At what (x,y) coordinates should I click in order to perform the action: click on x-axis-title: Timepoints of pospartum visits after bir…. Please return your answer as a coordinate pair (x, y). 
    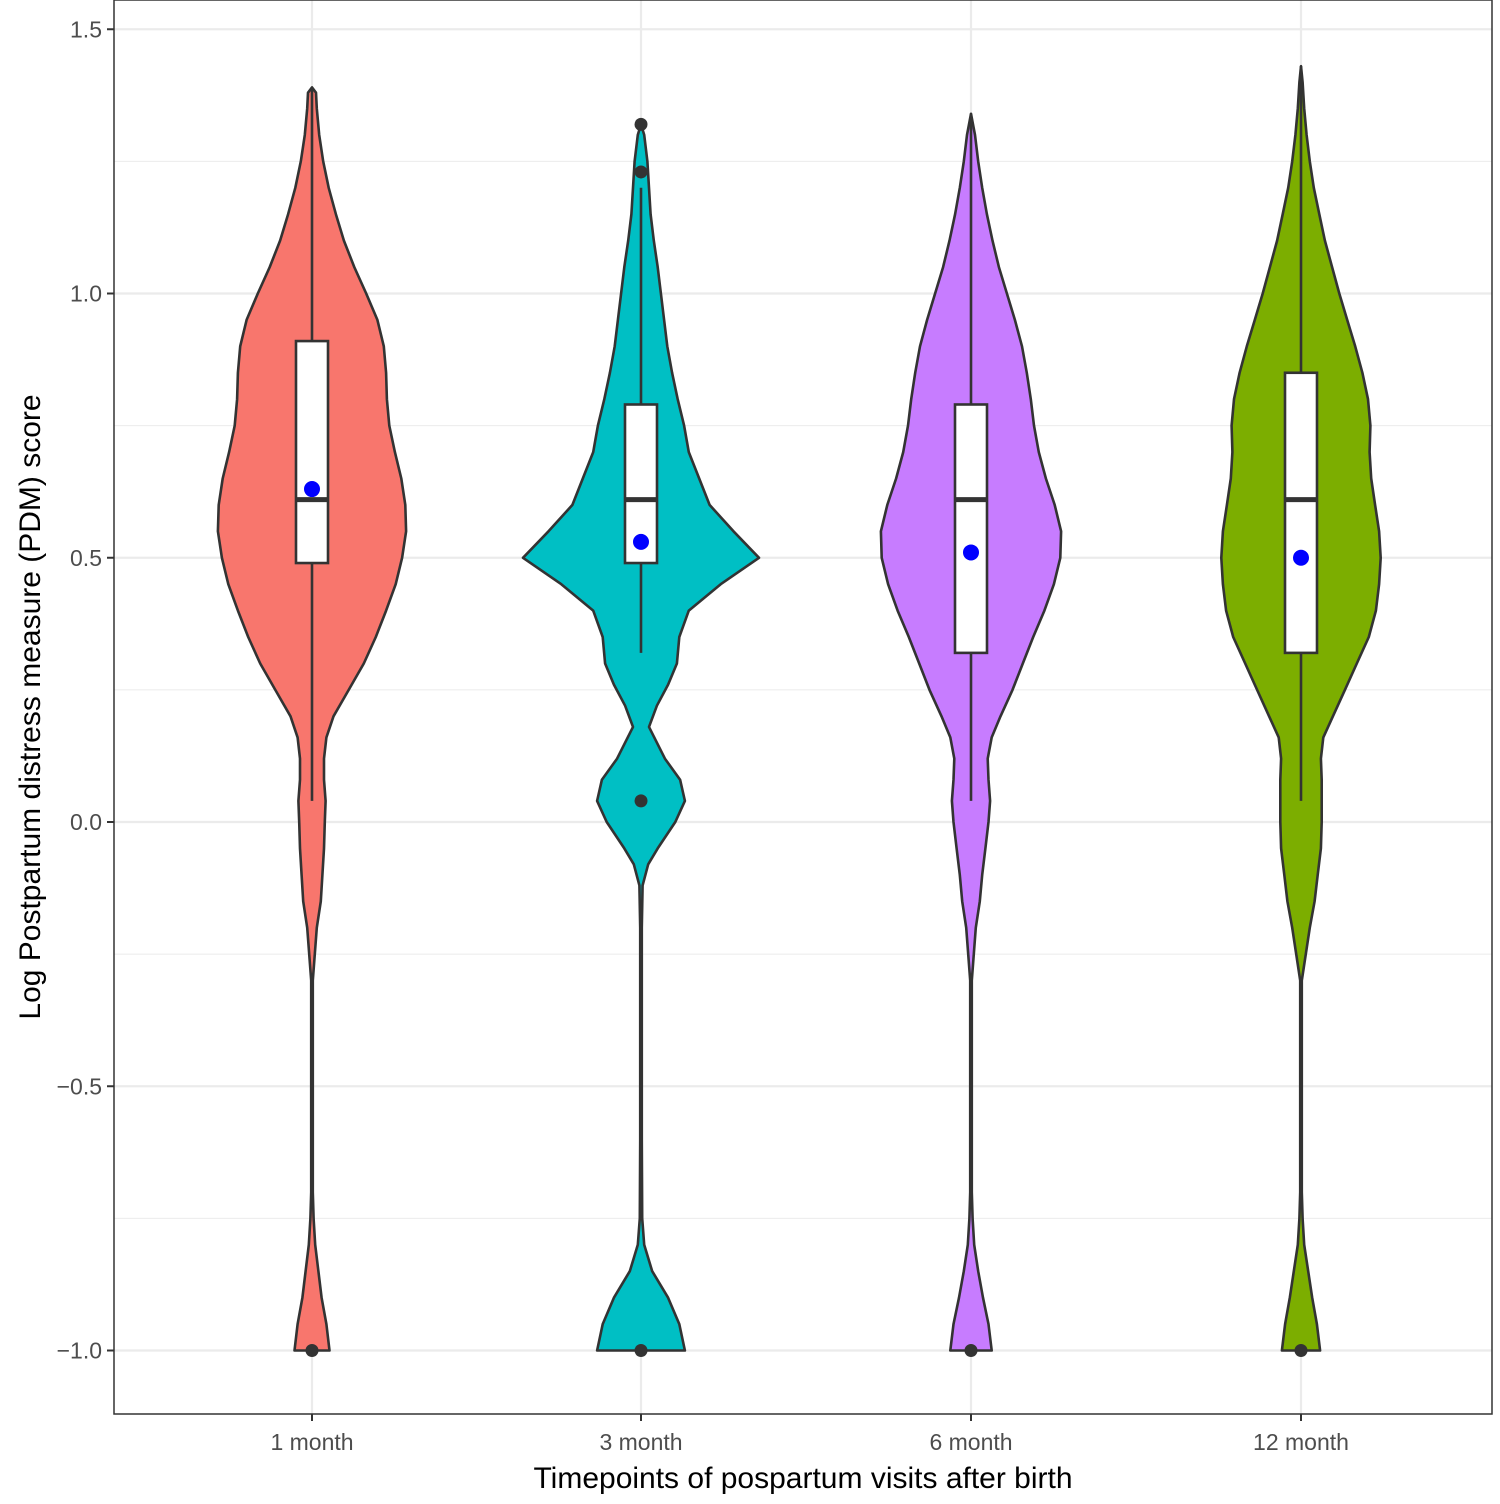
    Looking at the image, I should click on (802, 1478).